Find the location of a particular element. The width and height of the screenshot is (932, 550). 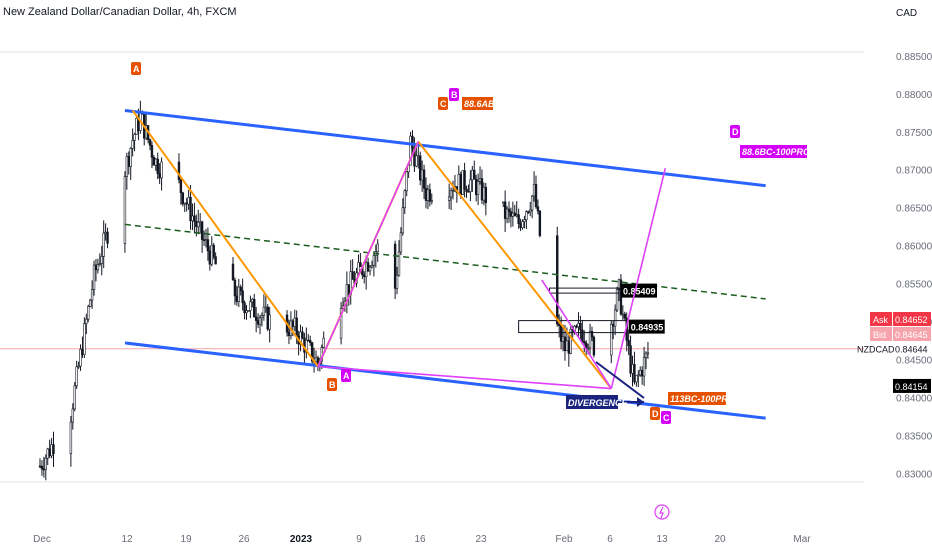

time-tick-label: 6 is located at coordinates (610, 539).